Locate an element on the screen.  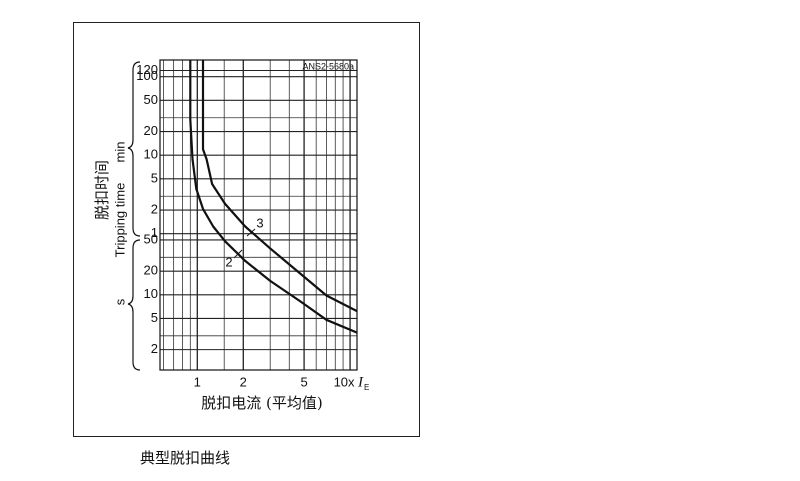
y-tick-label: 100 is located at coordinates (147, 75).